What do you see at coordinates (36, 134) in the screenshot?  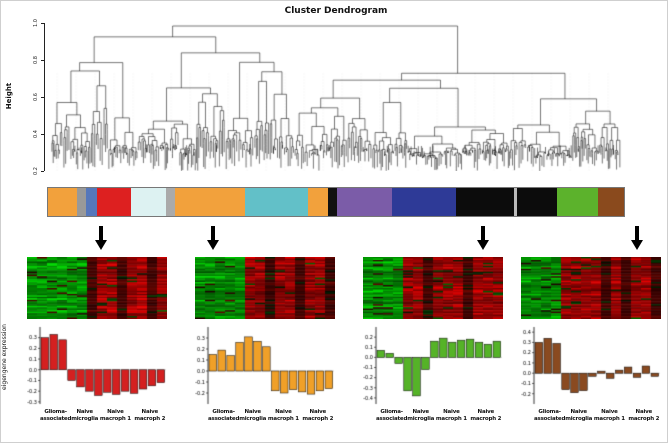 I see `dendrogram-y-tick-label: 0.4` at bounding box center [36, 134].